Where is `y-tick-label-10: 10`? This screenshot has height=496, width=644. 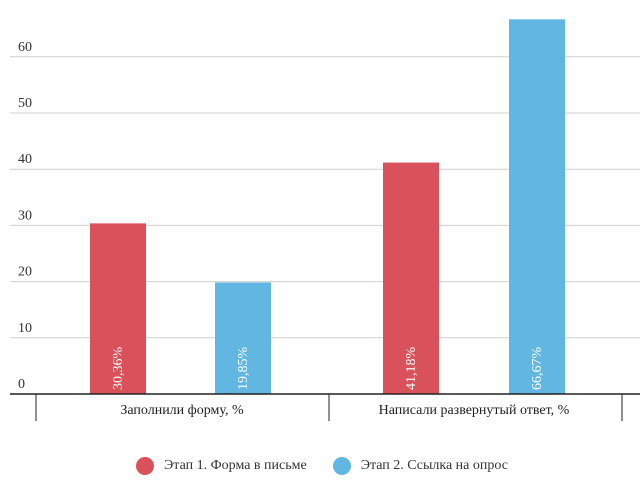
y-tick-label-10: 10 is located at coordinates (25, 328).